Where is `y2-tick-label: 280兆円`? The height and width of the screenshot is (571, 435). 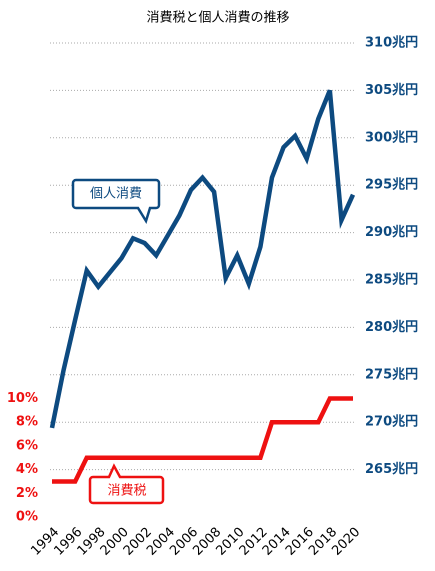 y2-tick-label: 280兆円 is located at coordinates (391, 327).